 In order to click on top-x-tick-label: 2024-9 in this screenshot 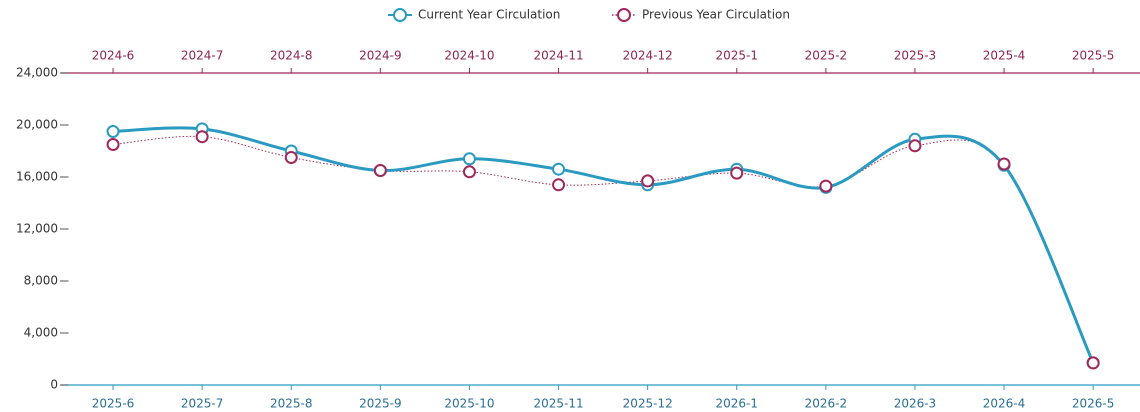, I will do `click(380, 56)`.